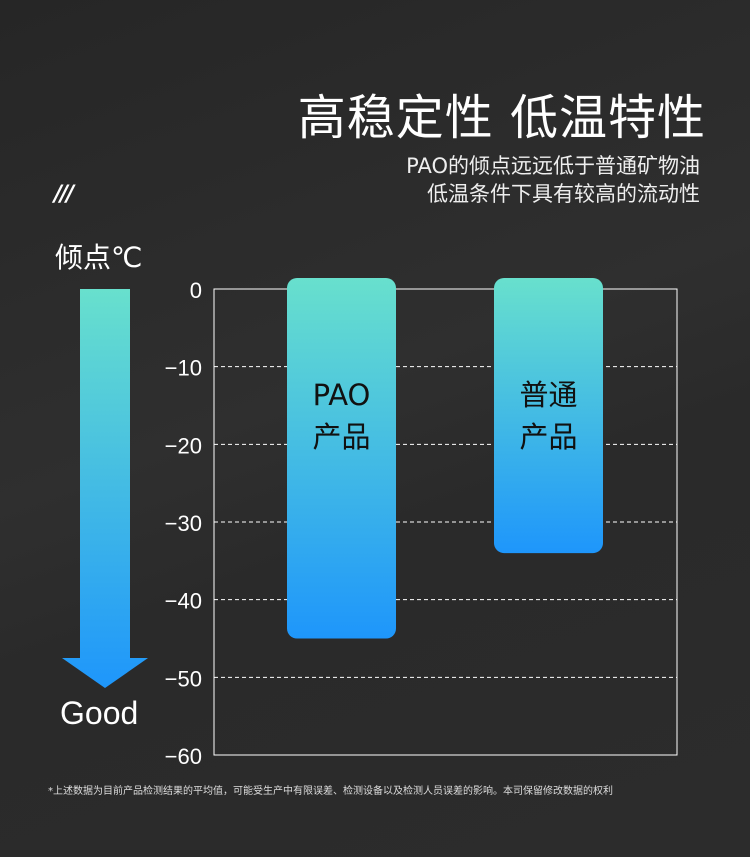  What do you see at coordinates (64, 194) in the screenshot?
I see `slash-decoration: ///` at bounding box center [64, 194].